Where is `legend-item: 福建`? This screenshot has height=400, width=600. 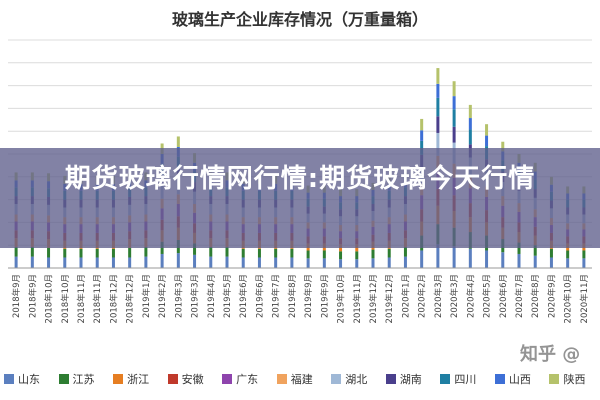
legend-item: 福建 is located at coordinates (294, 379).